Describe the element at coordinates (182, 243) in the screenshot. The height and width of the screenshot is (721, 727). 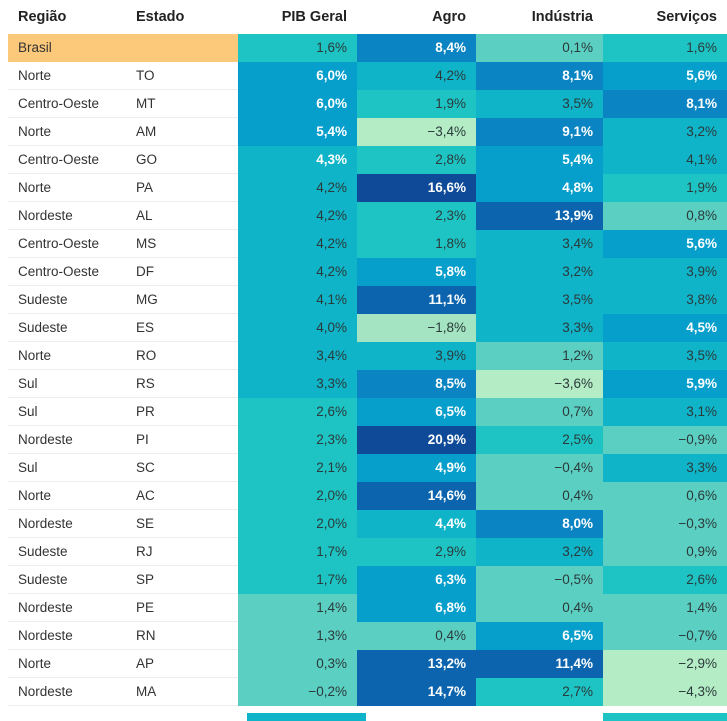
I see `cell-estado: MS` at that location.